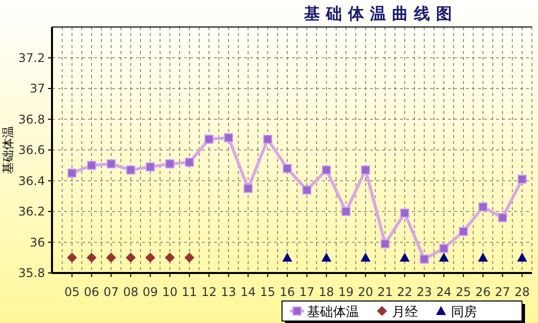  I want to click on x-tick-label: 12, so click(209, 292).